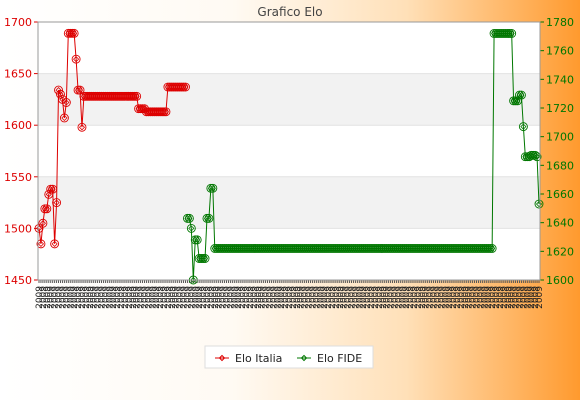  I want to click on legend-label: Elo Italia, so click(258, 358).